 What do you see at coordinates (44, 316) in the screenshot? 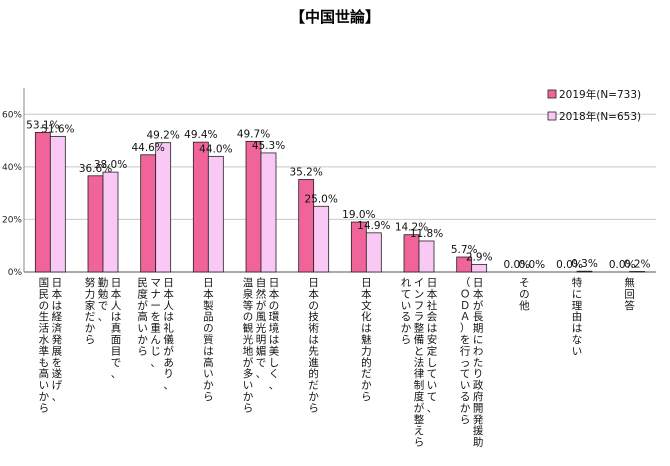
I see `category-char: 生` at bounding box center [44, 316].